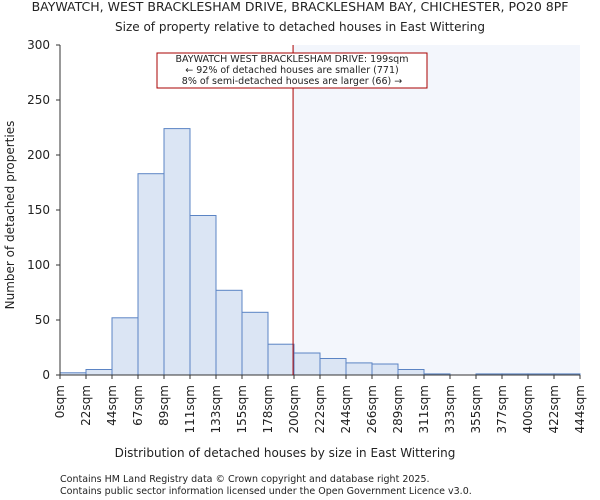 The height and width of the screenshot is (500, 600). Describe the element at coordinates (255, 343) in the screenshot. I see `bar-155sqm` at that location.